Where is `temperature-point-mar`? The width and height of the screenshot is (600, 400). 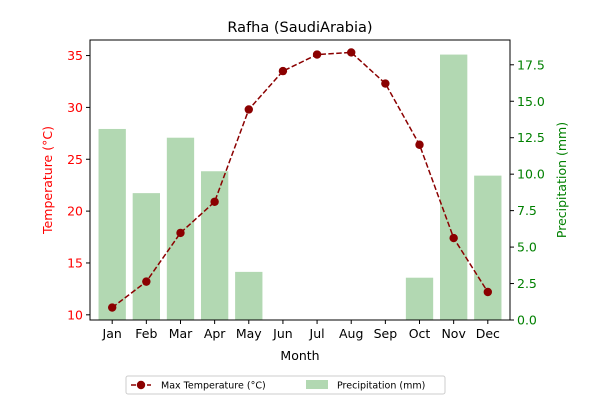 temperature-point-mar is located at coordinates (180, 233).